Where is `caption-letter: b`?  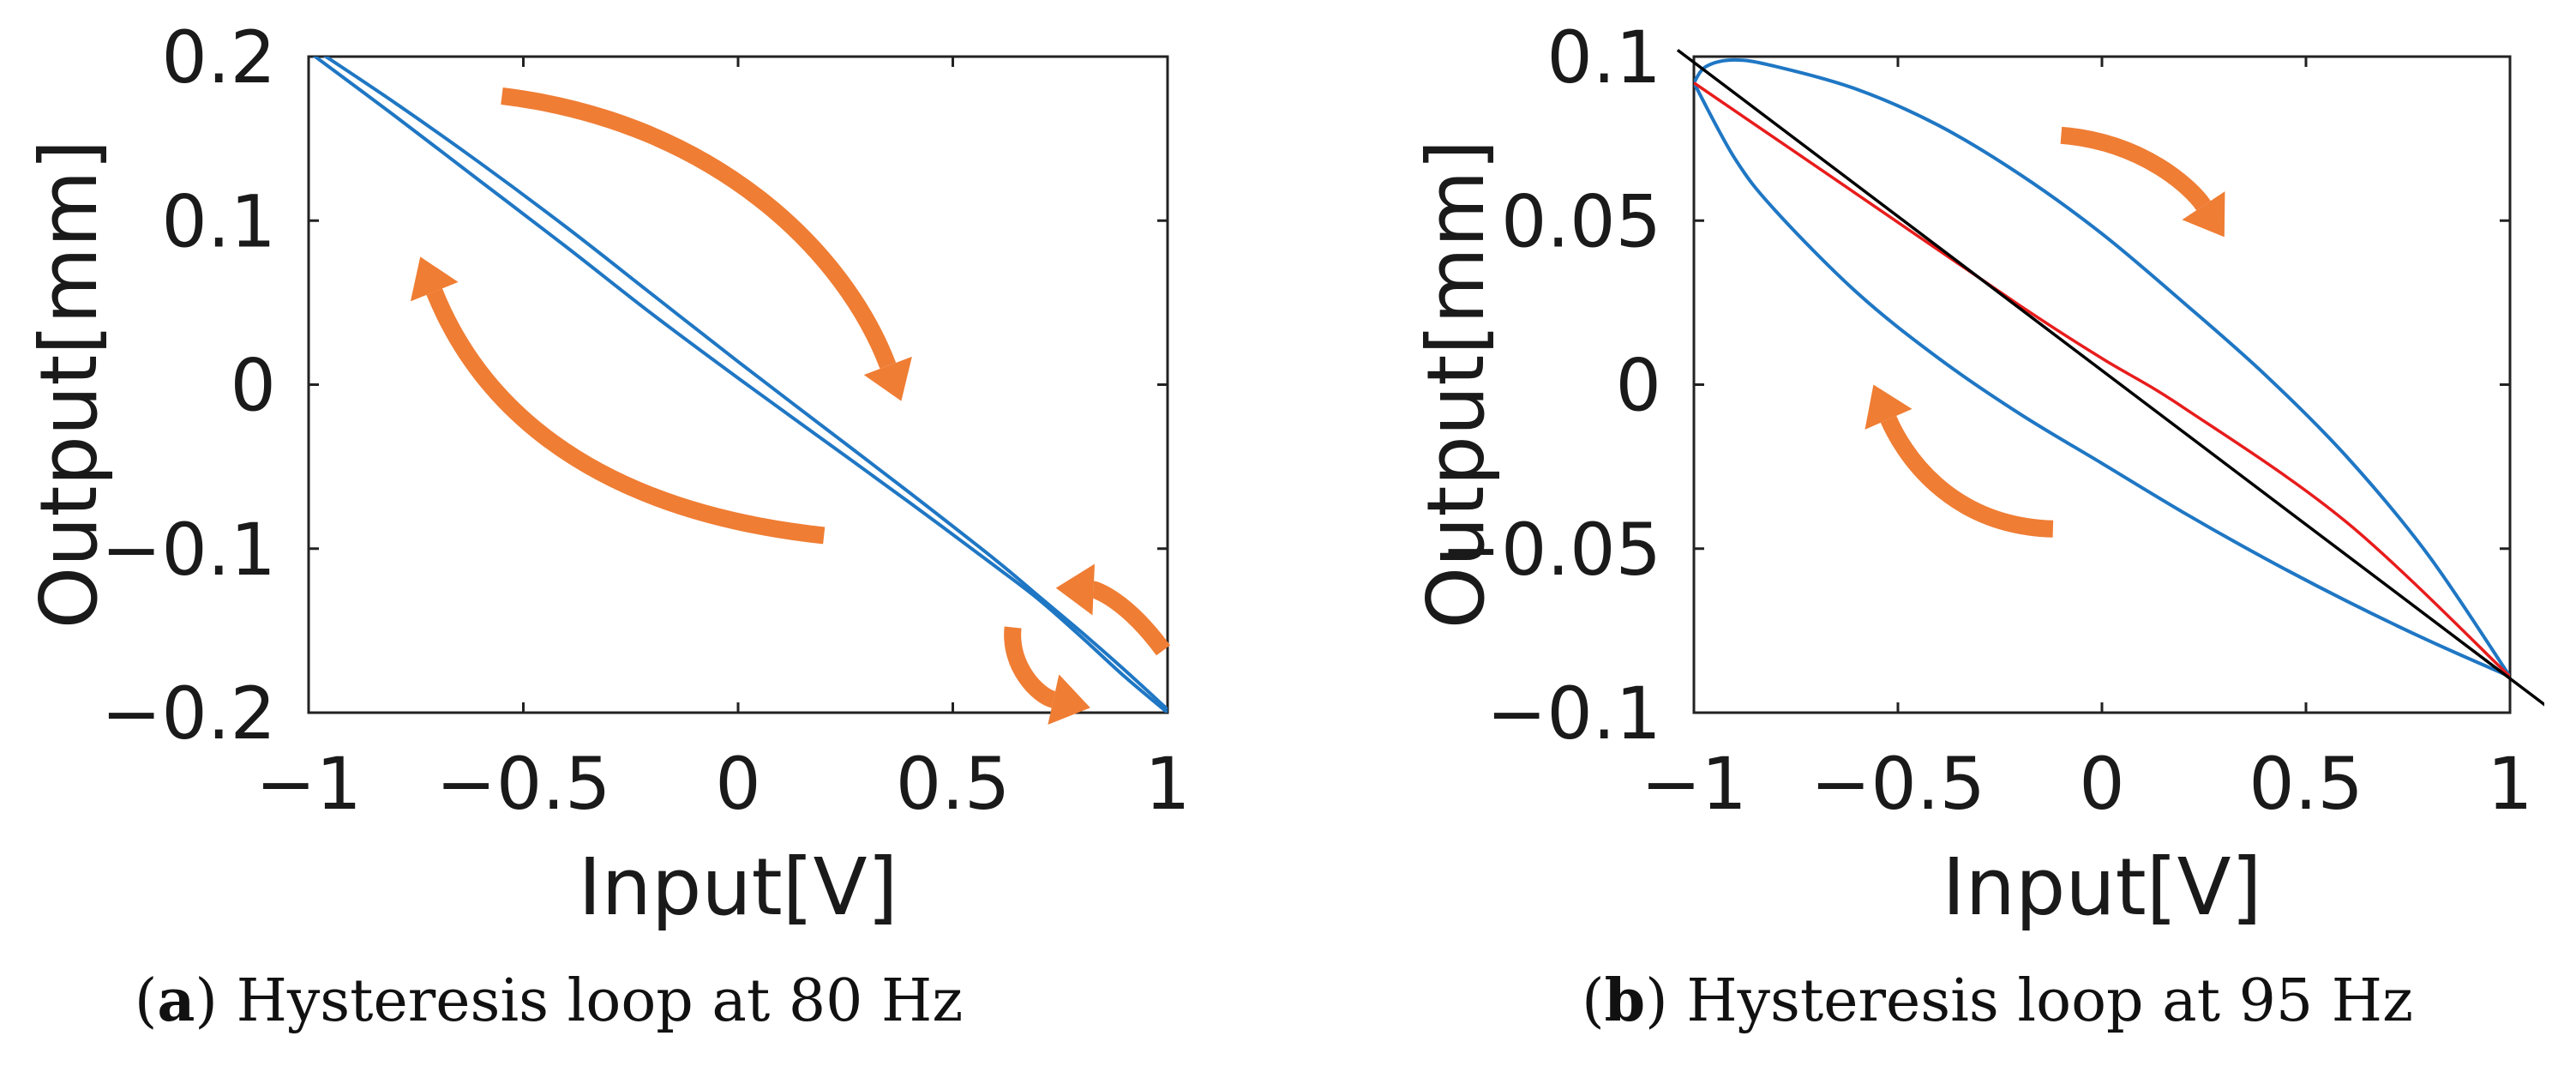
caption-letter: b is located at coordinates (1625, 1001).